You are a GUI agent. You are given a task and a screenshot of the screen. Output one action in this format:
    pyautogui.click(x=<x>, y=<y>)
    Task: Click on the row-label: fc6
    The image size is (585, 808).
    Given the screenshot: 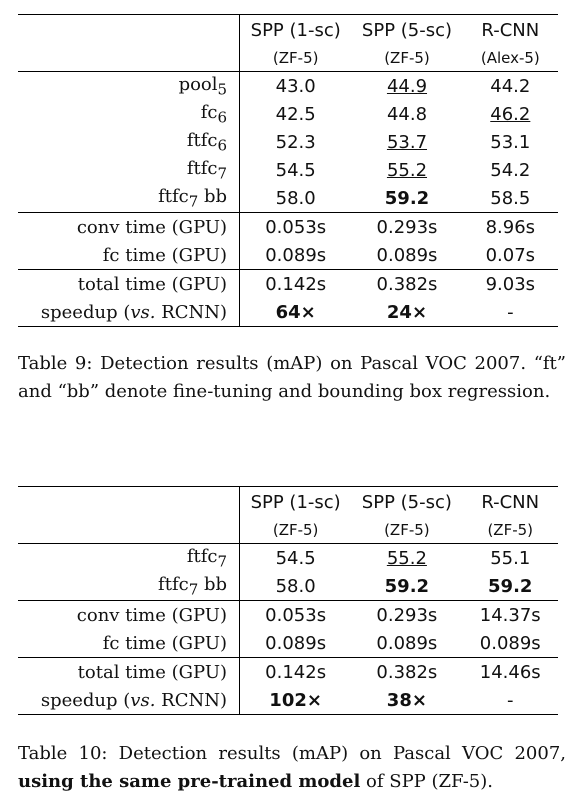 What is the action you would take?
    pyautogui.click(x=129, y=114)
    